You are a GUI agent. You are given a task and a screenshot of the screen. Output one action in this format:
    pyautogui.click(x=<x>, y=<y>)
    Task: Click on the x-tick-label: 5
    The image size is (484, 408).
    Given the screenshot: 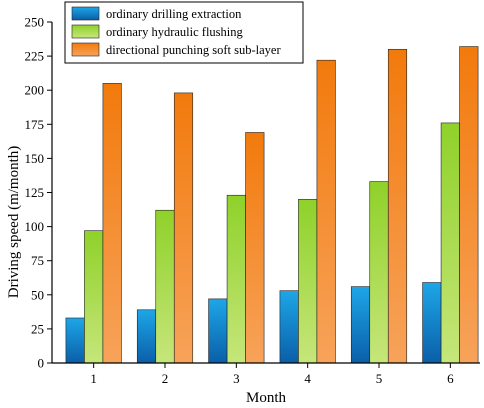 What is the action you would take?
    pyautogui.click(x=379, y=378)
    